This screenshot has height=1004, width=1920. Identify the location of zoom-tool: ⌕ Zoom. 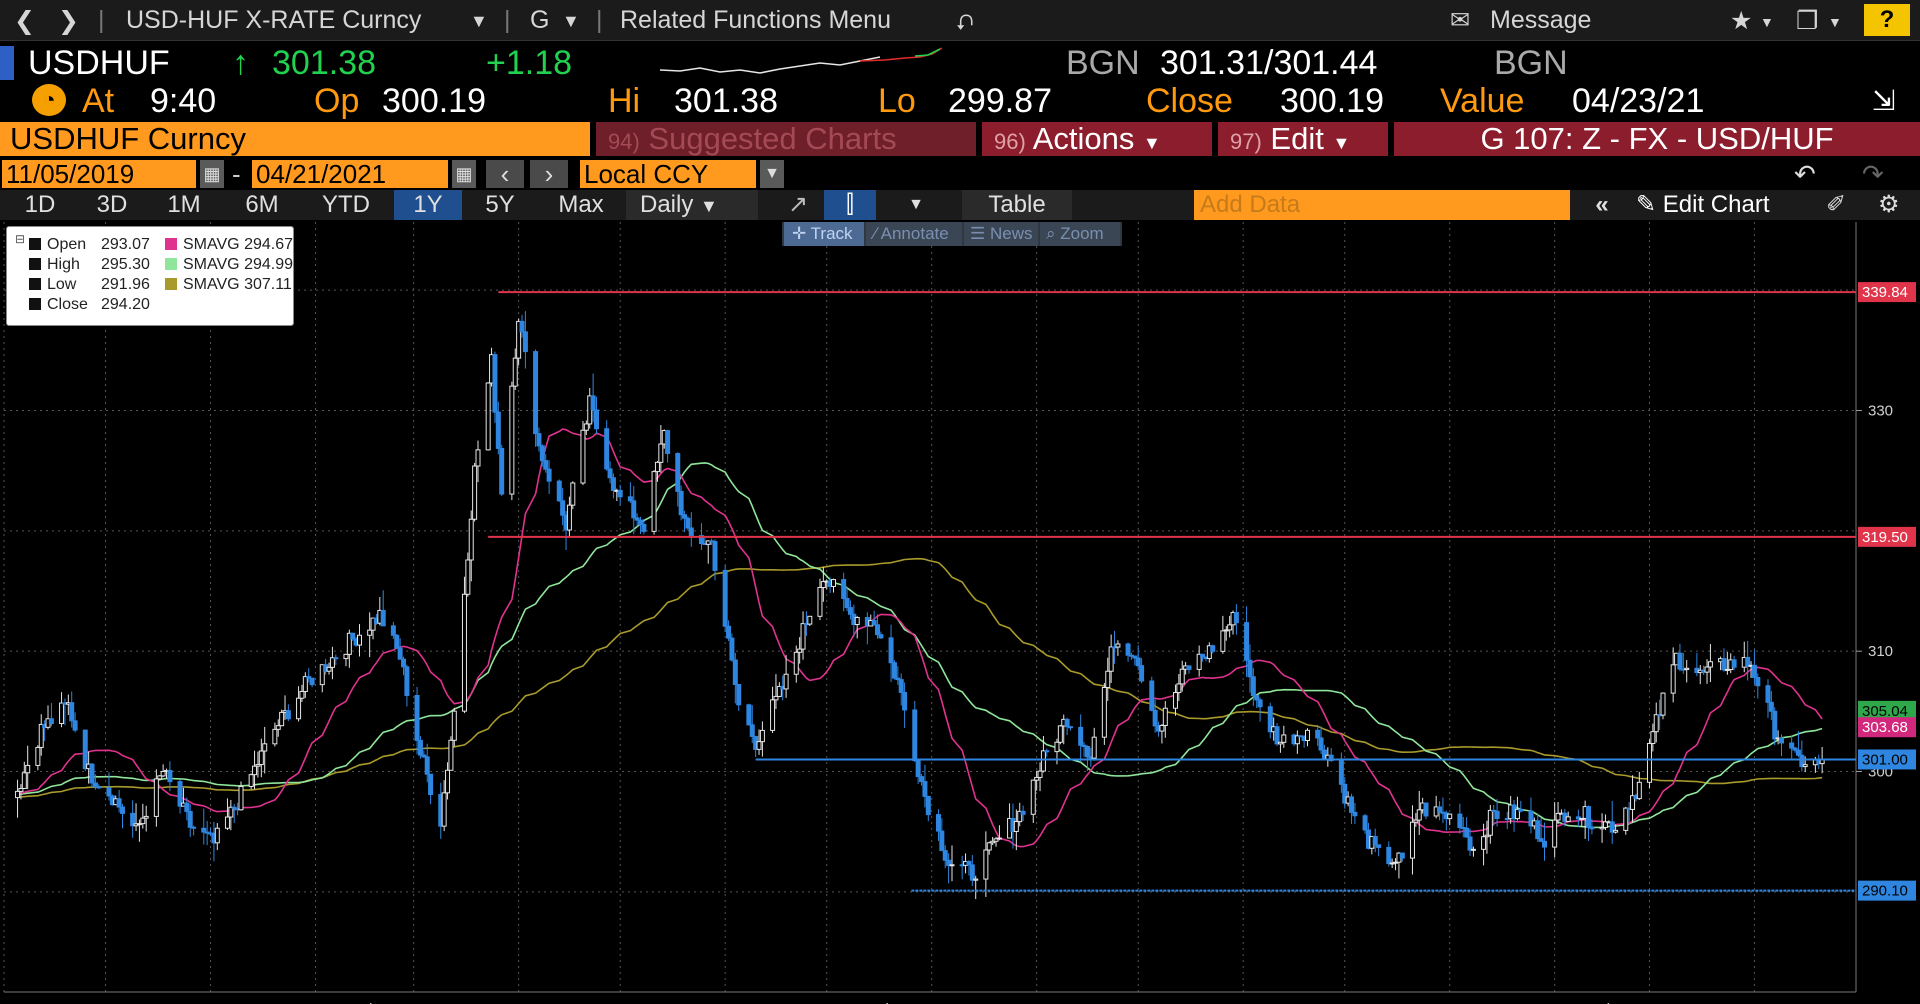
(1080, 234).